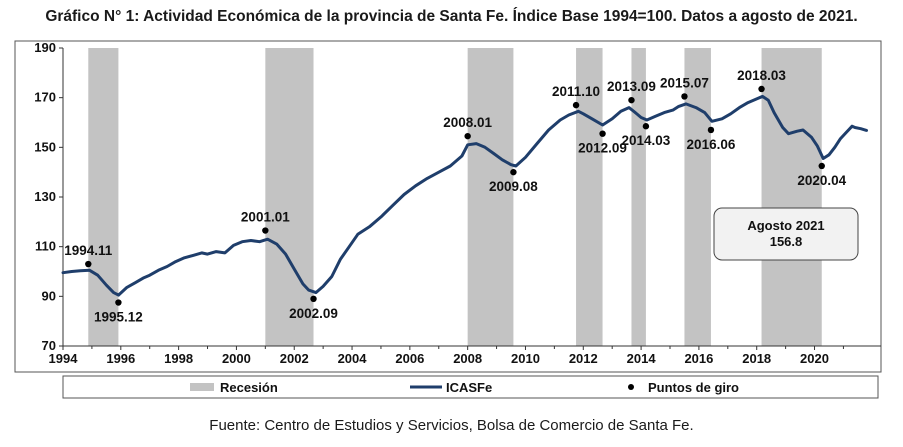 This screenshot has width=903, height=447. Describe the element at coordinates (693, 387) in the screenshot. I see `legend-points-label: Puntos de giro` at that location.